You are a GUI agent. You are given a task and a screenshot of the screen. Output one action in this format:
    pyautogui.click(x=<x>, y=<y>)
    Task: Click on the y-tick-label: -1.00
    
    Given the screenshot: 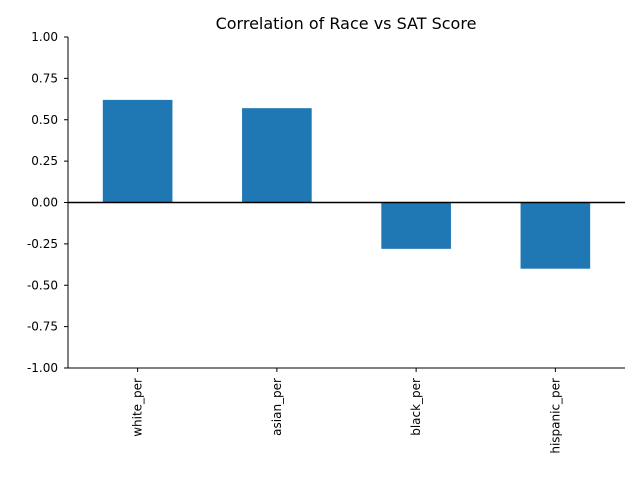 What is the action you would take?
    pyautogui.click(x=42, y=368)
    